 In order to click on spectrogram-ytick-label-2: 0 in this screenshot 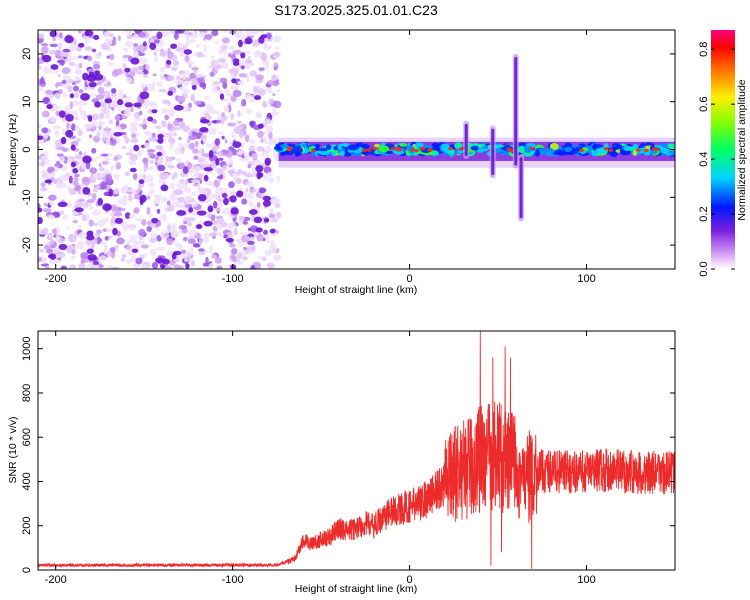, I will do `click(27, 149)`.